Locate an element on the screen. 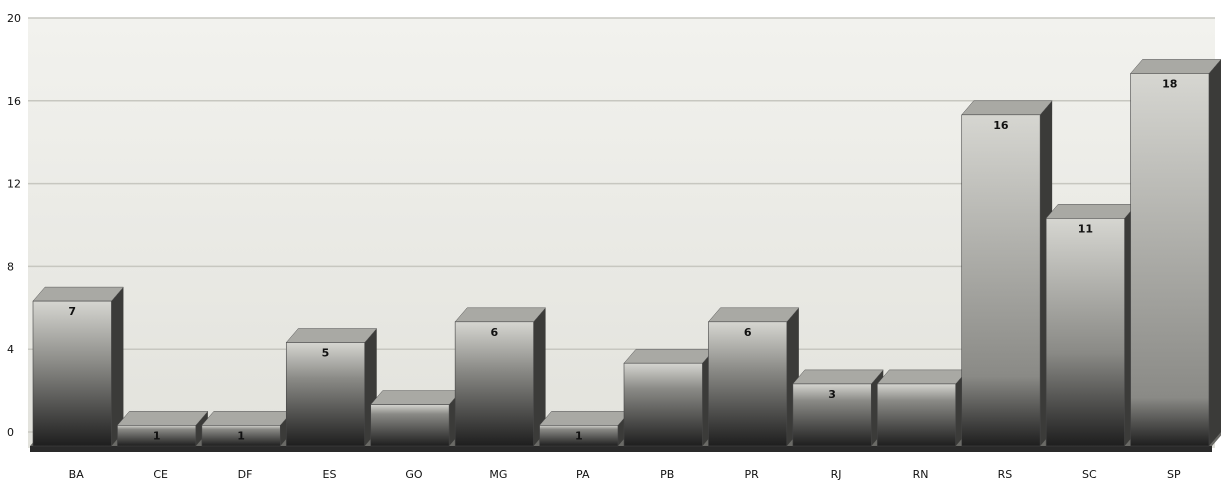 The height and width of the screenshot is (486, 1221). data-label: 7 is located at coordinates (72, 311).